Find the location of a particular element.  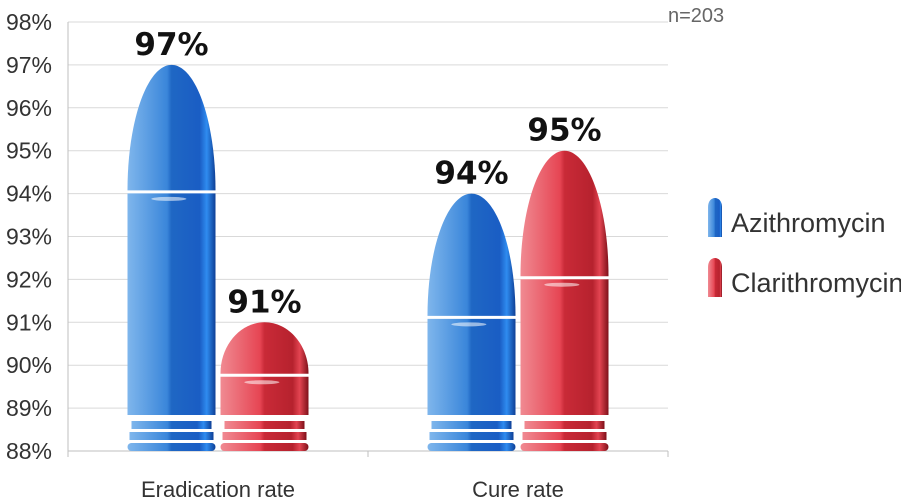

legend-label: Azithromycin is located at coordinates (808, 223).